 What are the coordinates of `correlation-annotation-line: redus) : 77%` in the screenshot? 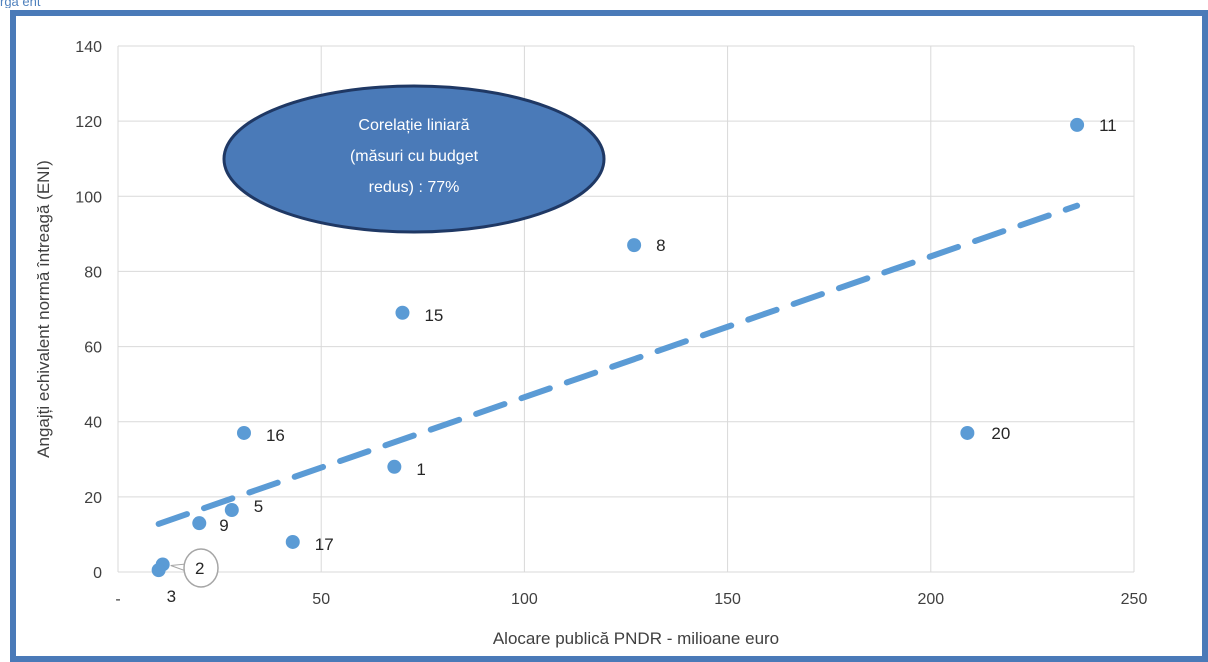 It's located at (414, 187).